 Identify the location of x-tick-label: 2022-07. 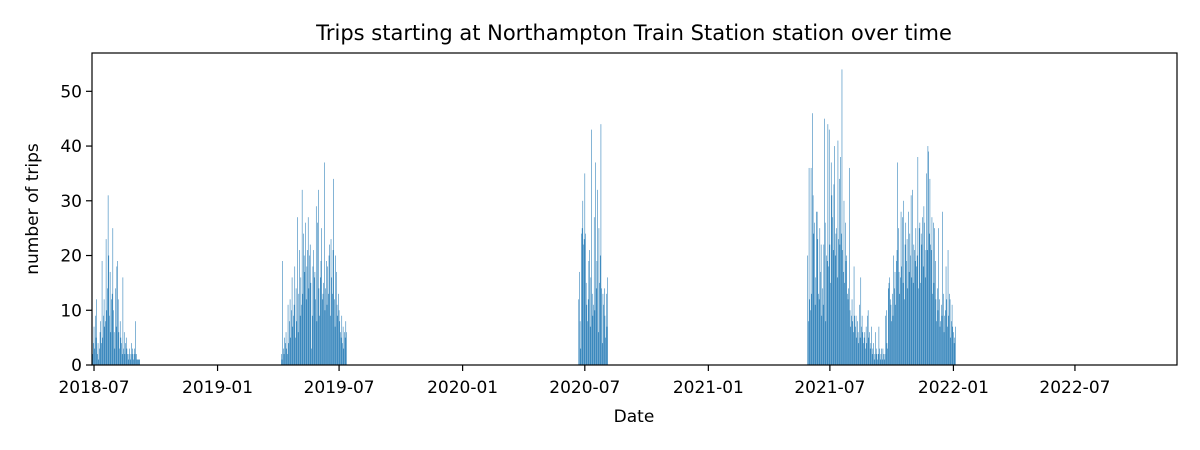
(1074, 388).